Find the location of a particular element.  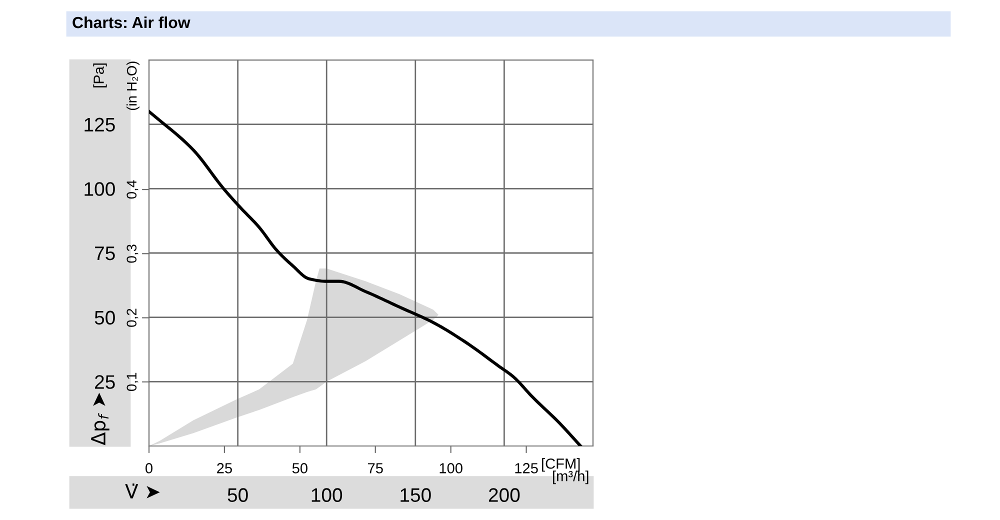

x2-tick-label: 25 is located at coordinates (224, 468).